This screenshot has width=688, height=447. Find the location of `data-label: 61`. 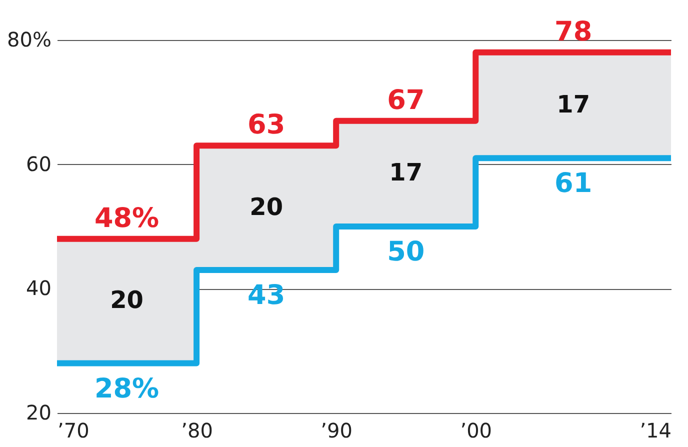

data-label: 61 is located at coordinates (573, 184).